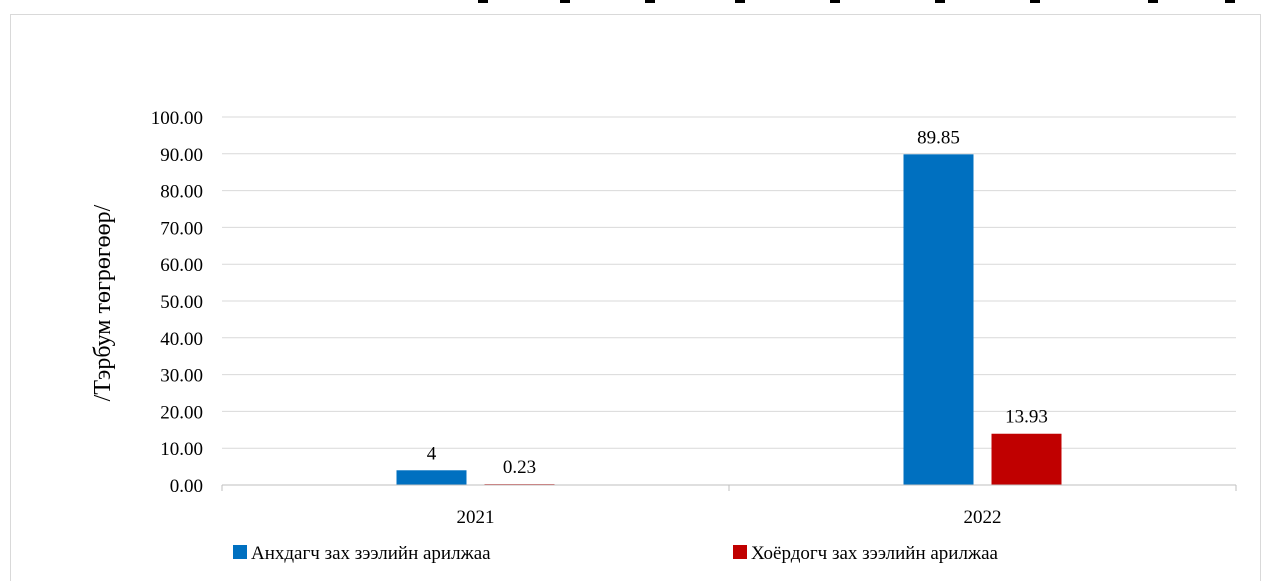  Describe the element at coordinates (181, 155) in the screenshot. I see `y-tick-label: 90.00` at that location.